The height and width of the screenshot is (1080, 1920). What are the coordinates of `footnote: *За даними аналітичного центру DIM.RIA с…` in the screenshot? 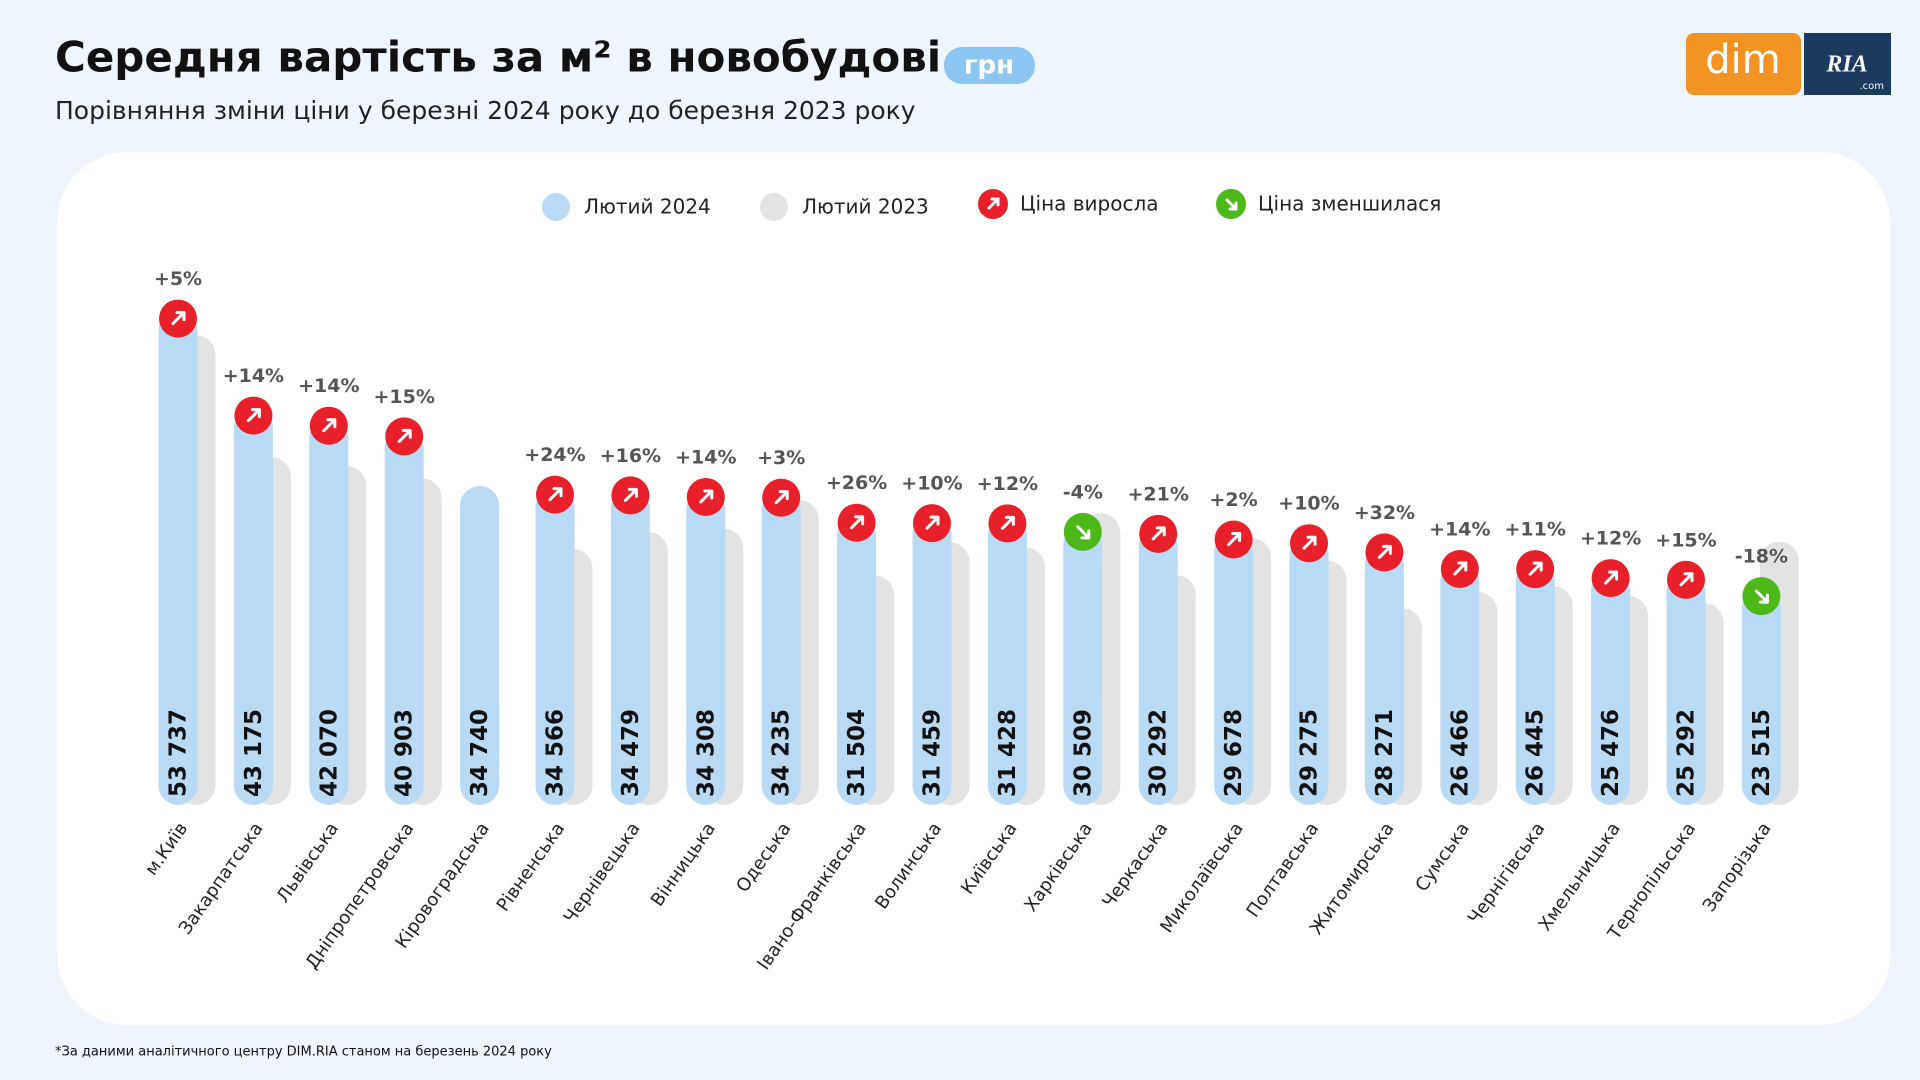 It's located at (303, 1052).